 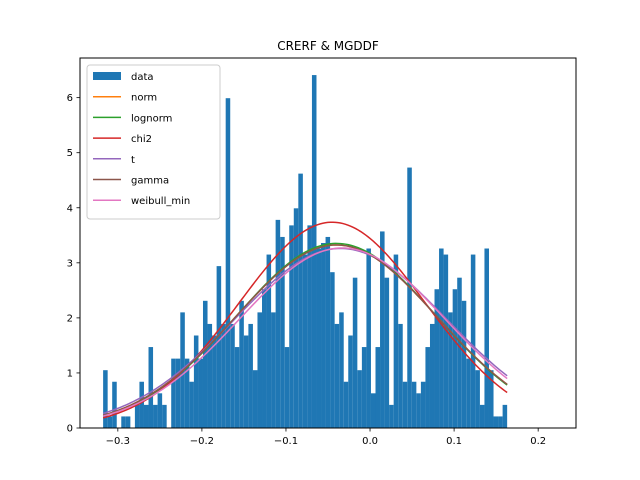 What do you see at coordinates (153, 142) in the screenshot?
I see `legend: data norm lognorm chi2 t gamma weibull_min` at bounding box center [153, 142].